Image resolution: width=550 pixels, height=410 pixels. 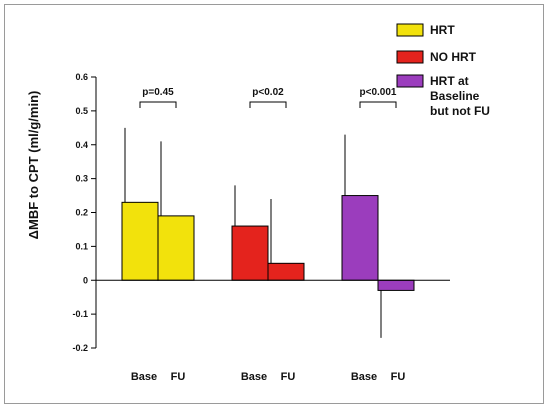 What do you see at coordinates (81, 179) in the screenshot?
I see `y-tick-label: 0.3` at bounding box center [81, 179].